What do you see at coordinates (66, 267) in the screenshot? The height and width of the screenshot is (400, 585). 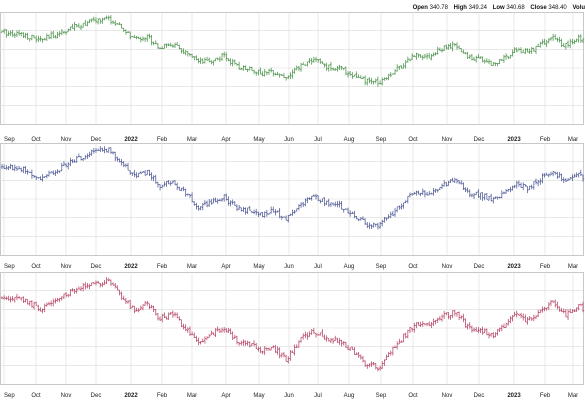 I see `x-tick-label: Nov` at bounding box center [66, 267].